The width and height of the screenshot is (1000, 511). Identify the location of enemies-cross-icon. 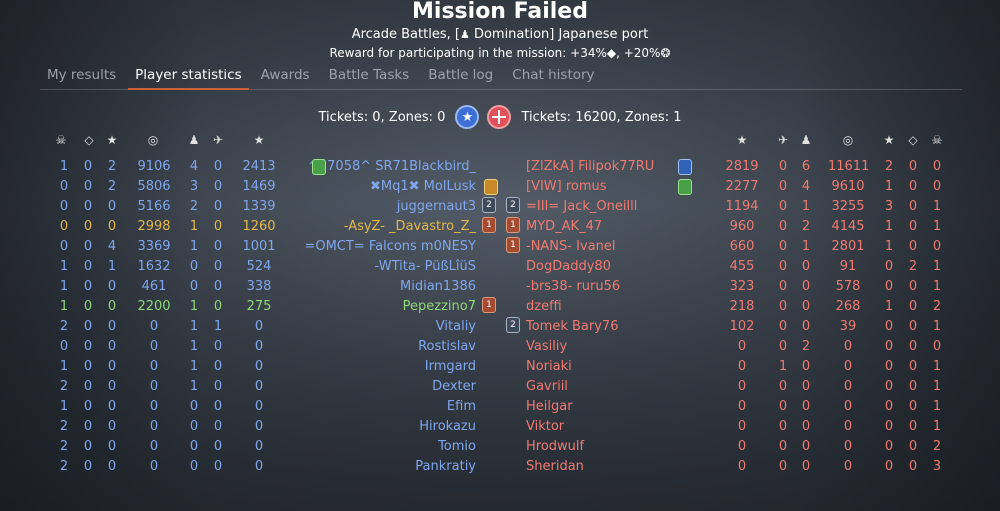
(499, 117).